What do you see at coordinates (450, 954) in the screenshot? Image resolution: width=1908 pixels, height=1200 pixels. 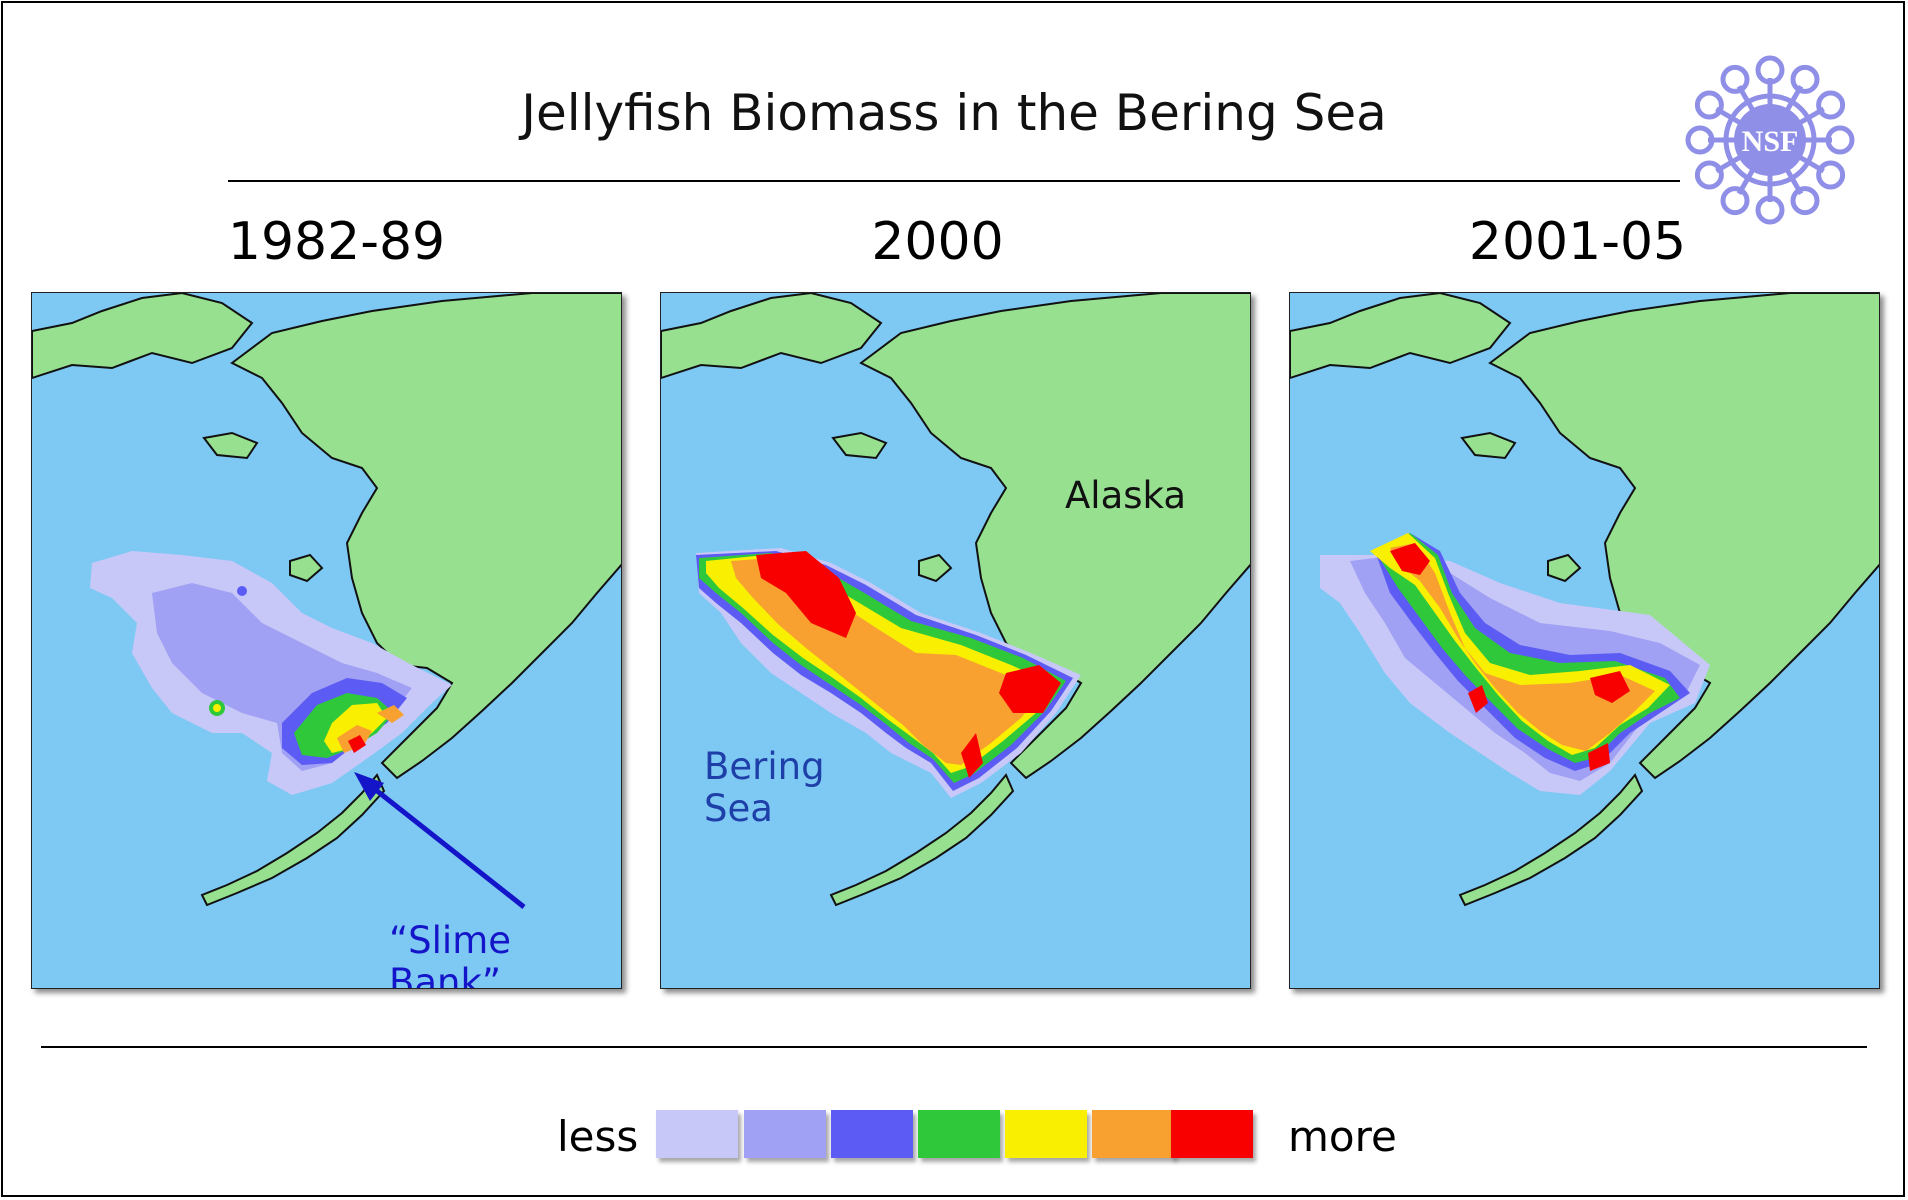 I see `slime-bank-label: “Slime Bank”` at bounding box center [450, 954].